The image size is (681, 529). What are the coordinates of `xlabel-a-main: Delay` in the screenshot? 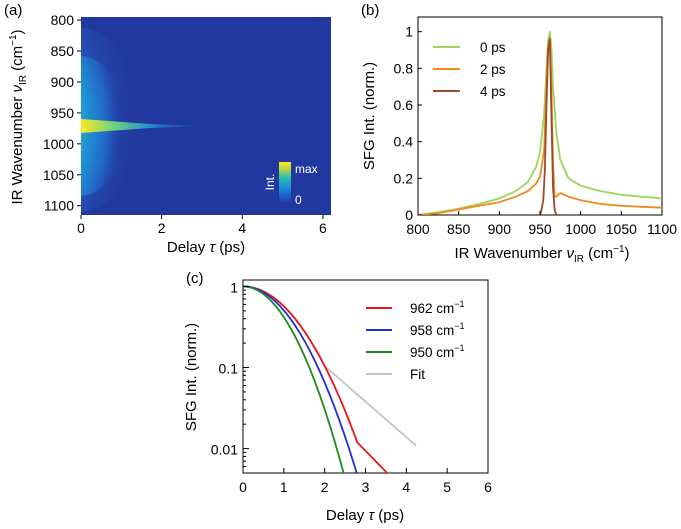 It's located at (188, 247).